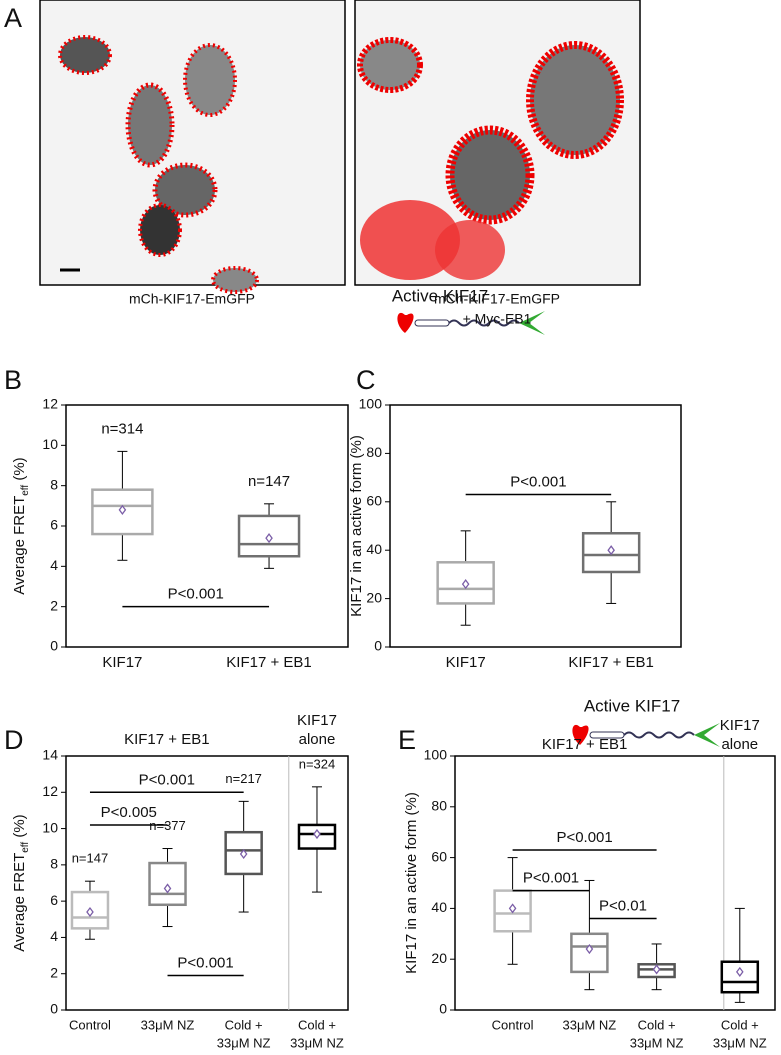  What do you see at coordinates (497, 143) in the screenshot?
I see `micrograph-right` at bounding box center [497, 143].